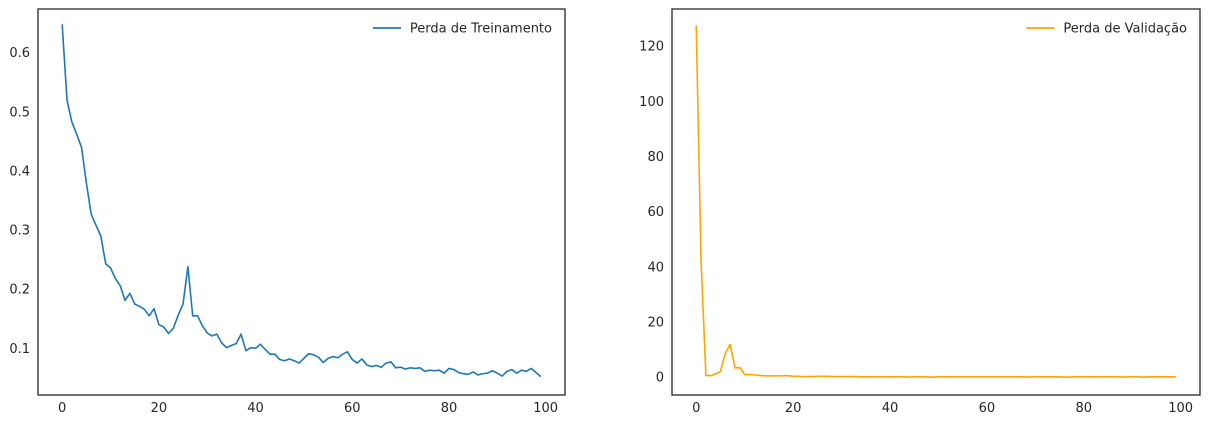  Describe the element at coordinates (255, 408) in the screenshot. I see `train-x-tick-label: 40` at that location.